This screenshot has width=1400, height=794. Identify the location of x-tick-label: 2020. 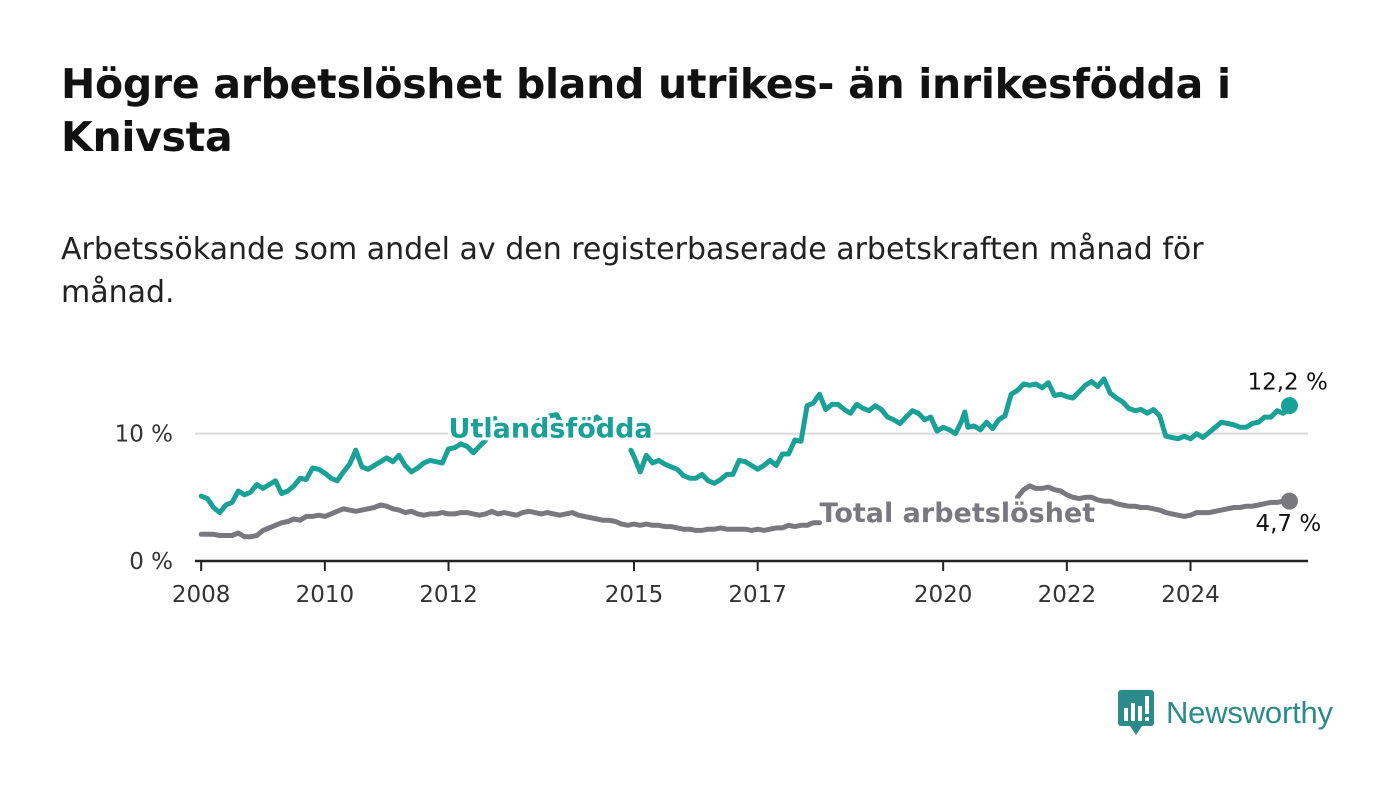
(943, 595).